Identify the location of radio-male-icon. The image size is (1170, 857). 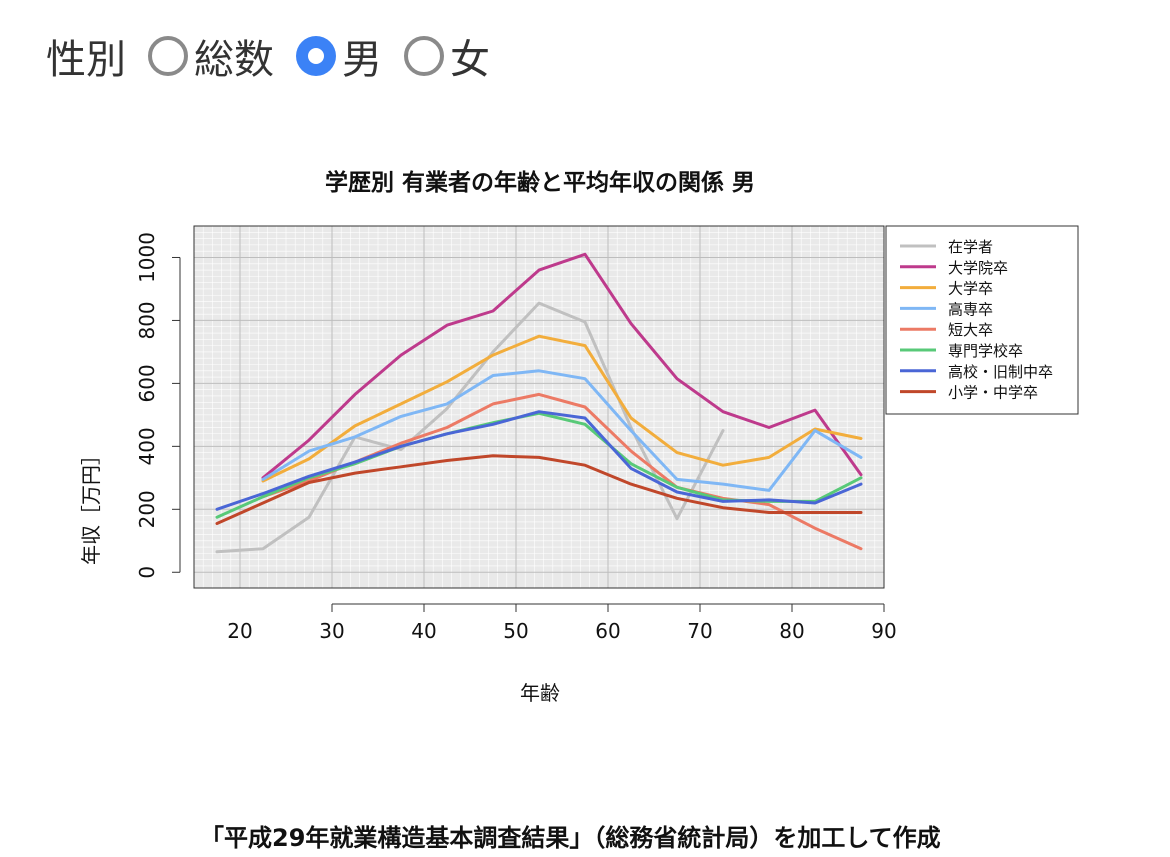
(316, 56).